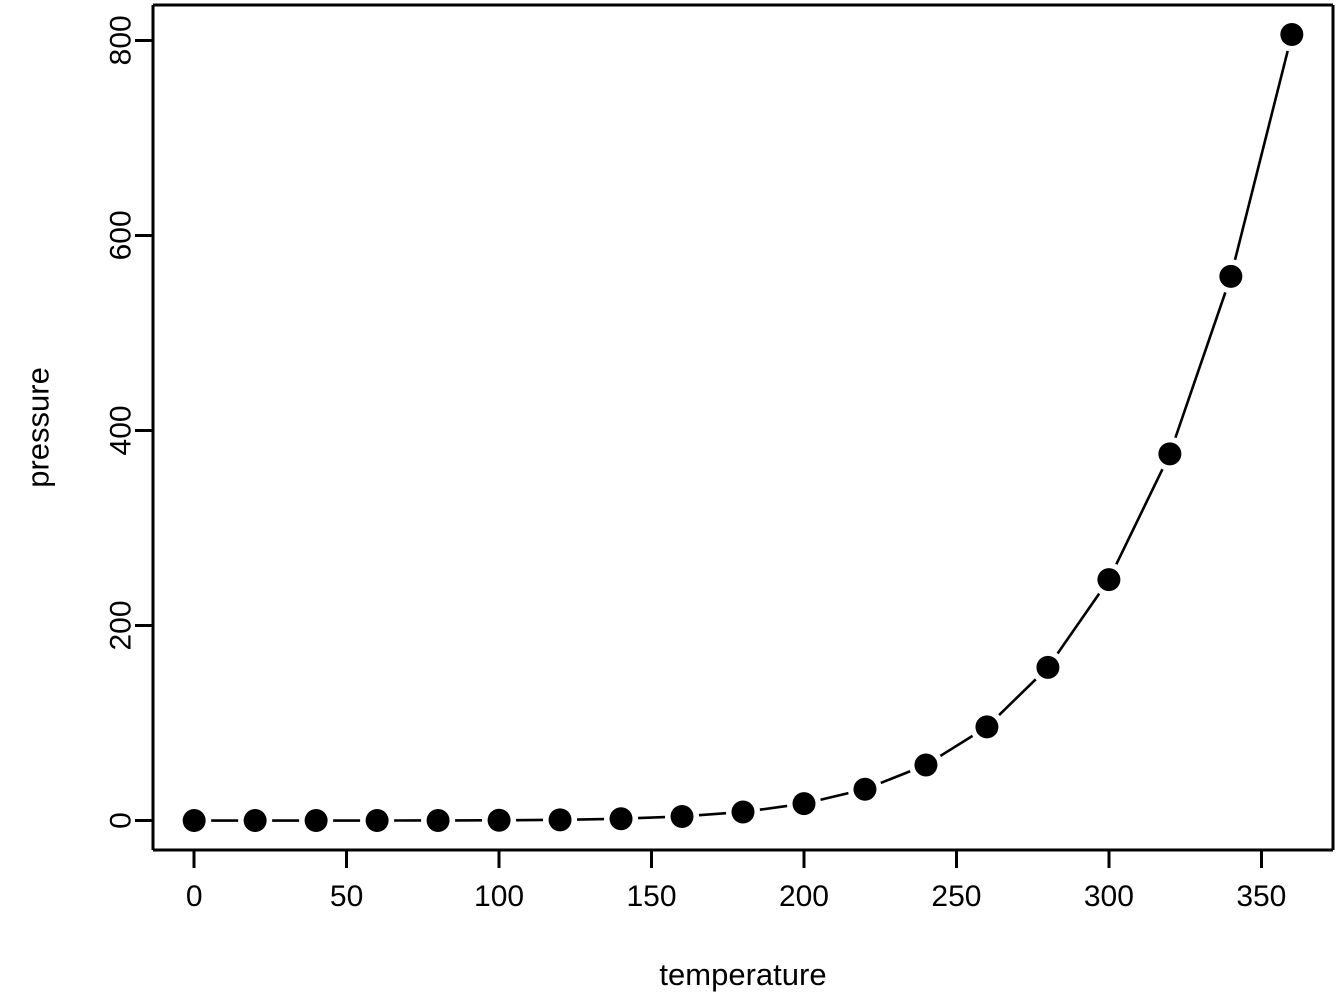 The width and height of the screenshot is (1344, 1008). Describe the element at coordinates (651, 896) in the screenshot. I see `x-tick-label-150: 150` at that location.